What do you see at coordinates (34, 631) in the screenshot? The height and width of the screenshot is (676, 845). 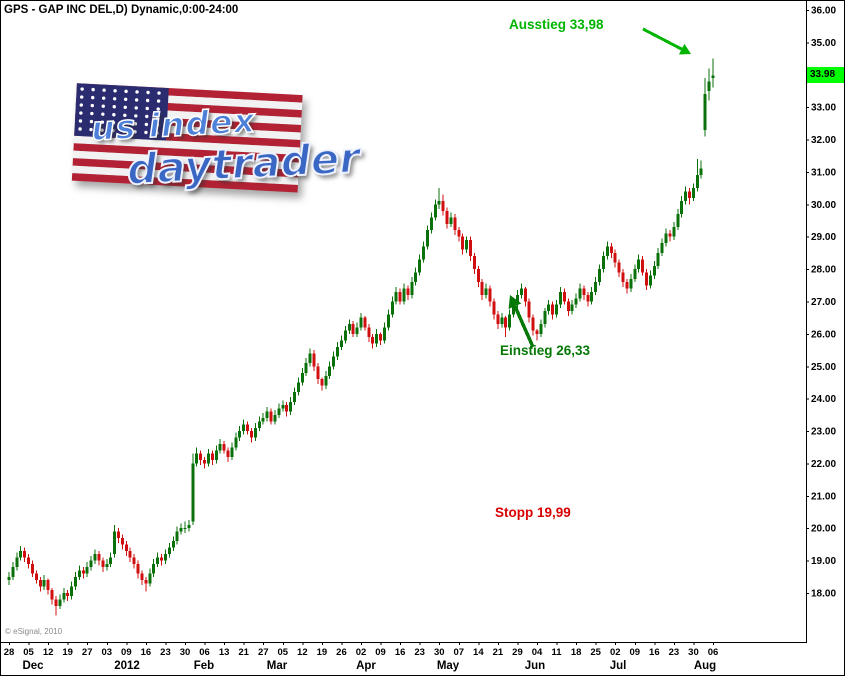 I see `esignal-copyright: © eSignal, 2010` at bounding box center [34, 631].